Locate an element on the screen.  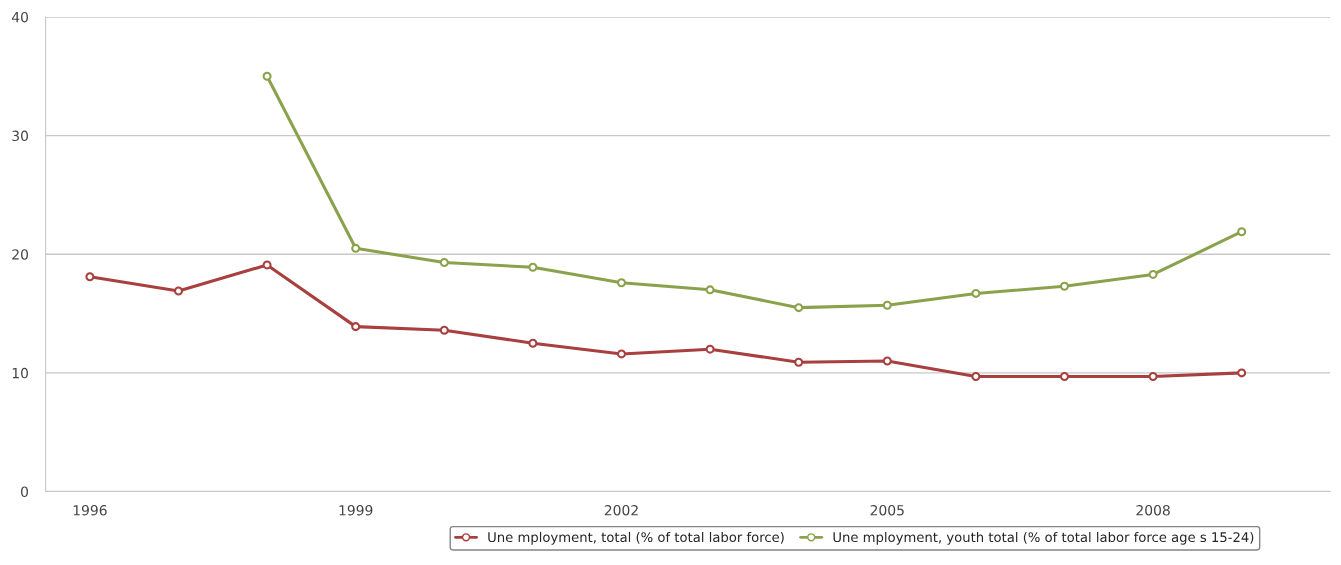
y-tick-label: 40 is located at coordinates (19, 17).